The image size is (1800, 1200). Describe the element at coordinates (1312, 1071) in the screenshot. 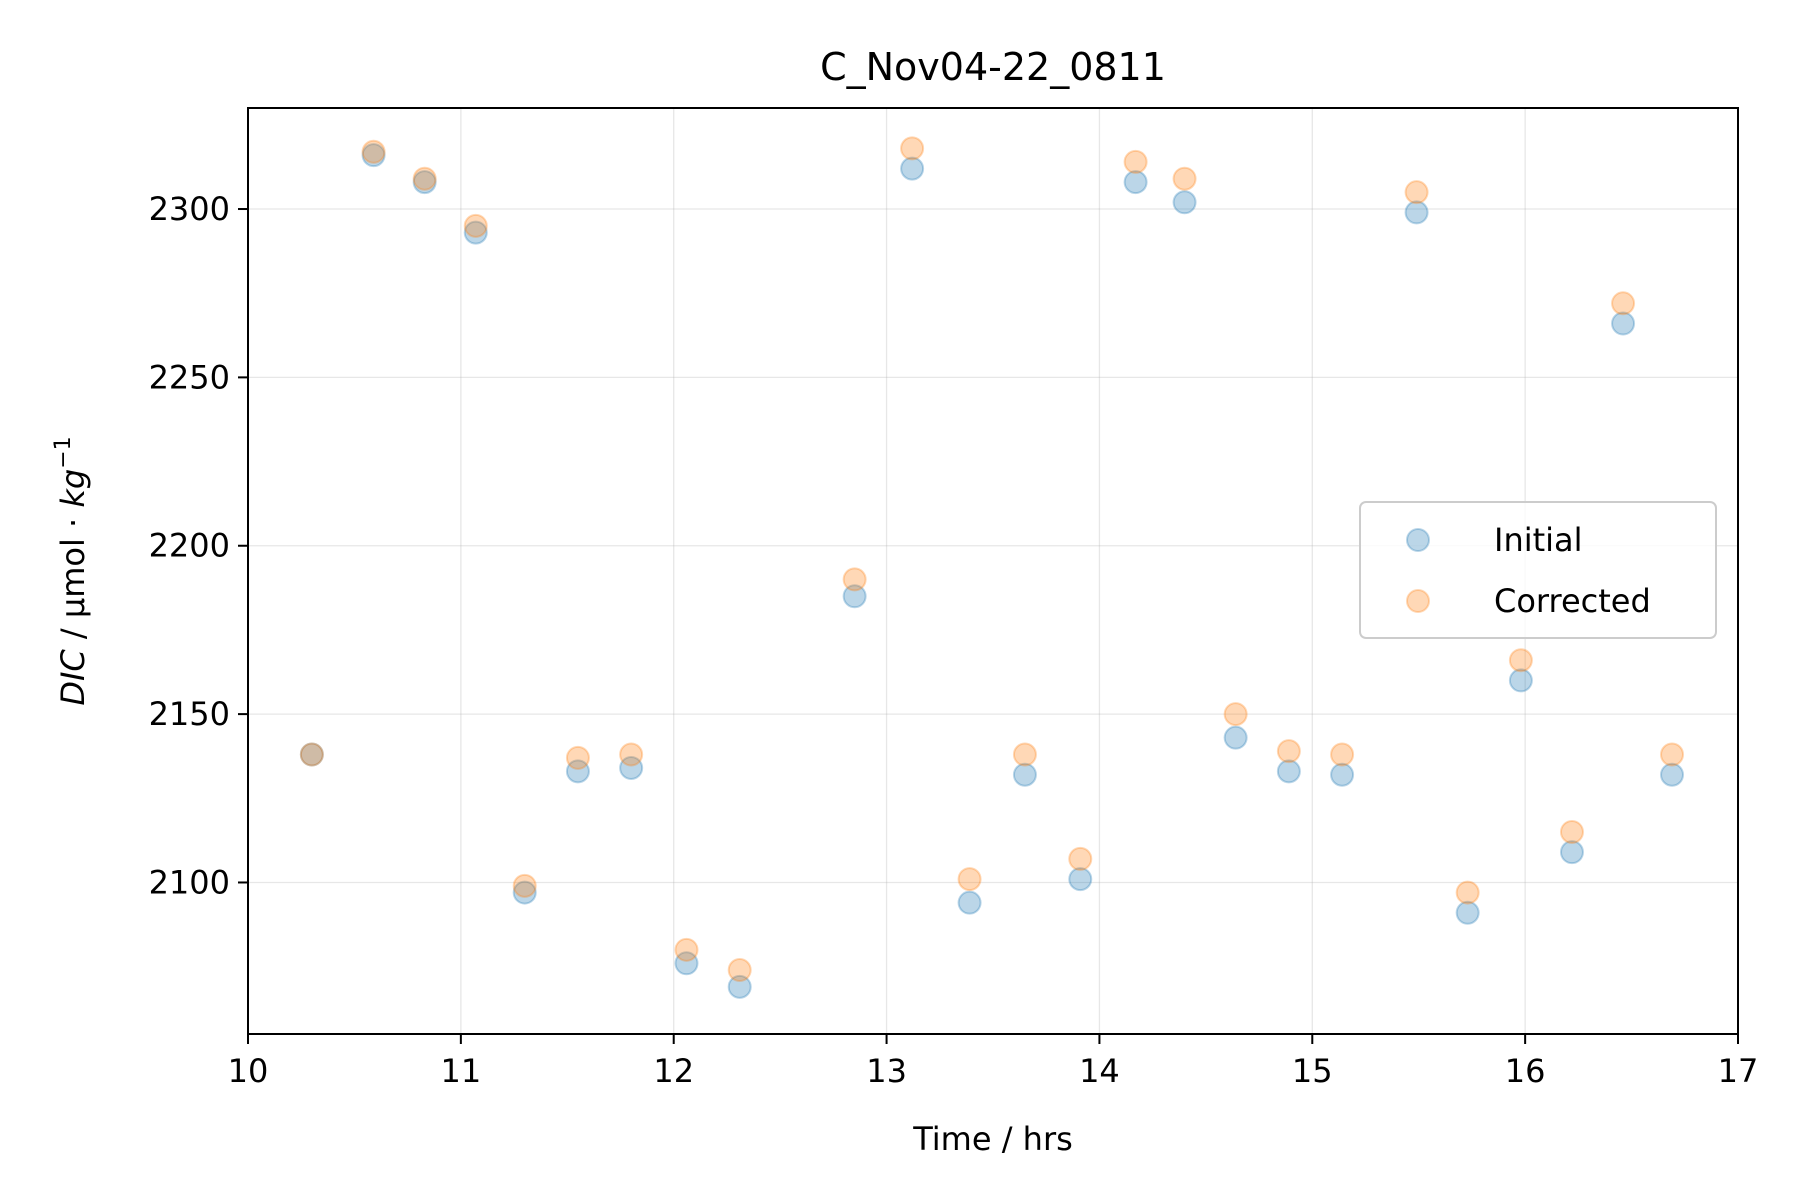

I see `x-tick-label: 15` at that location.